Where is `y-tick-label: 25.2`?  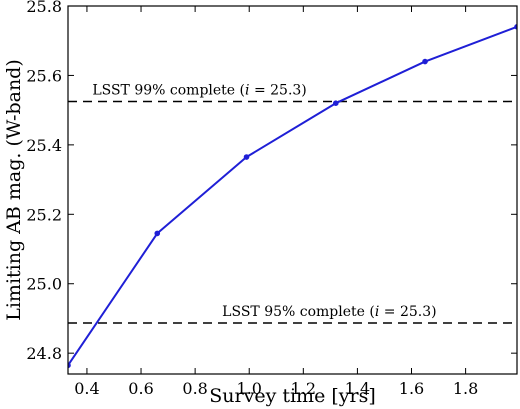 y-tick-label: 25.2 is located at coordinates (44, 214).